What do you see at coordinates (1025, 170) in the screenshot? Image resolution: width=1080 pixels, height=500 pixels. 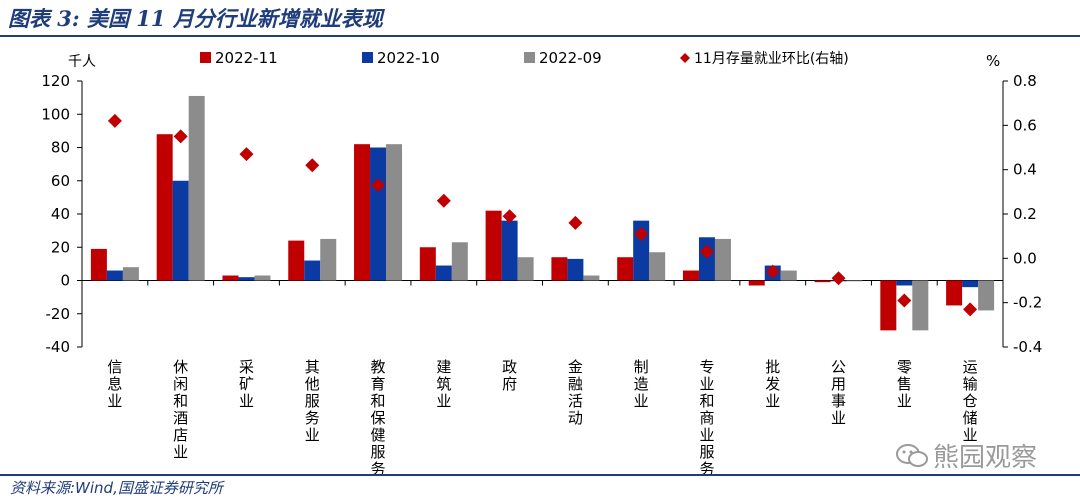 I see `right-tick-label: 0.4` at bounding box center [1025, 170].